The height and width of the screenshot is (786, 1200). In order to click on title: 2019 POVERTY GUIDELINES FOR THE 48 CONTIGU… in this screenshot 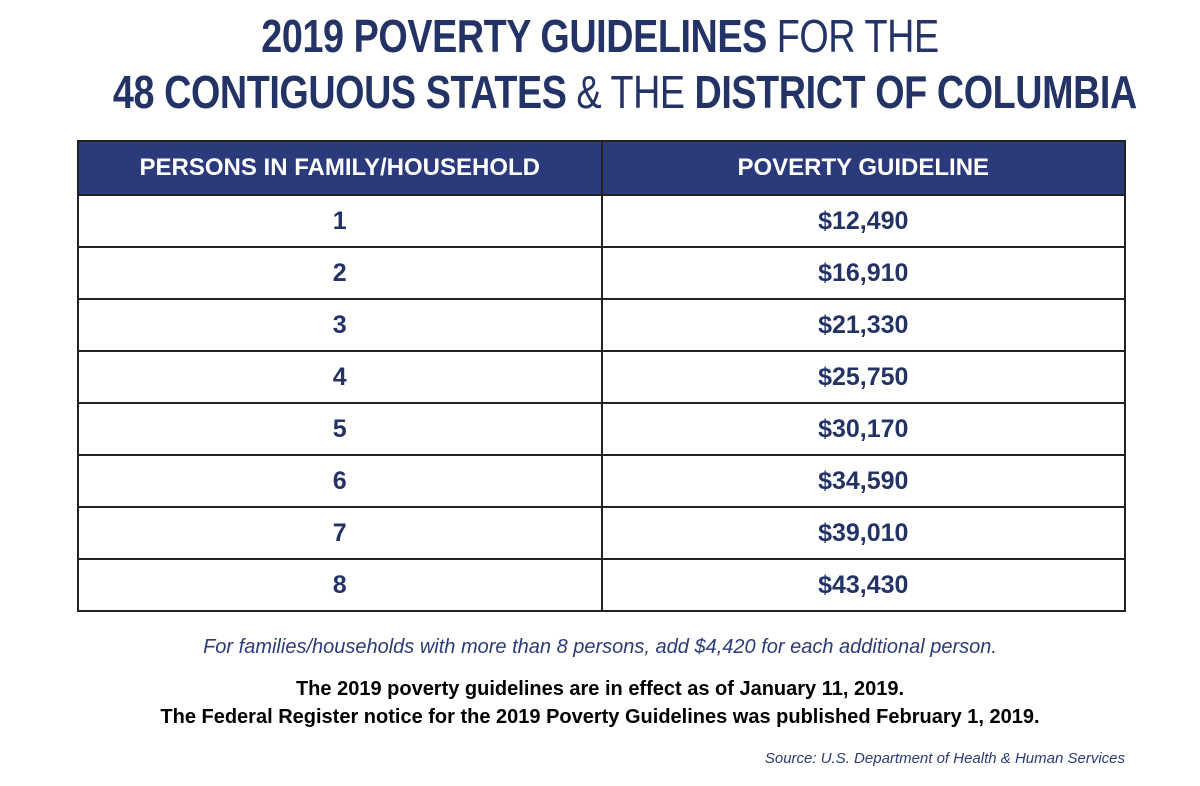, I will do `click(600, 64)`.